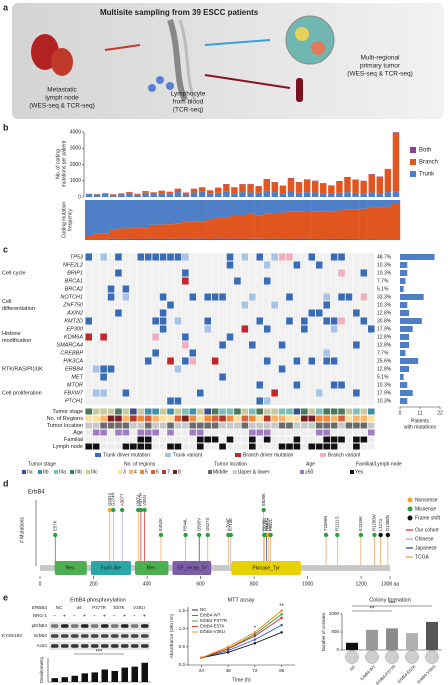 The height and width of the screenshot is (685, 448). I want to click on mutation-label: E57K, so click(54, 525).